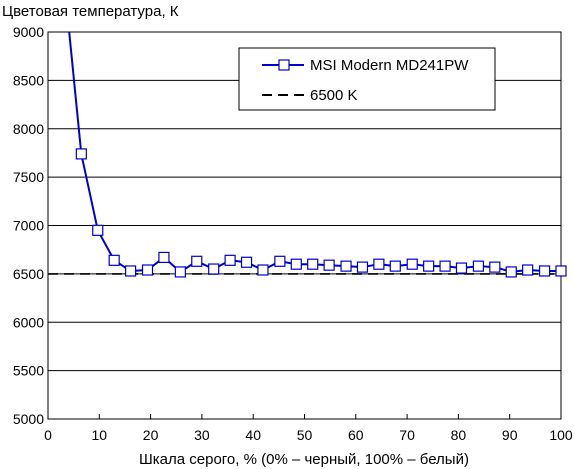 The image size is (574, 469). I want to click on x-tick-label: 20, so click(151, 435).